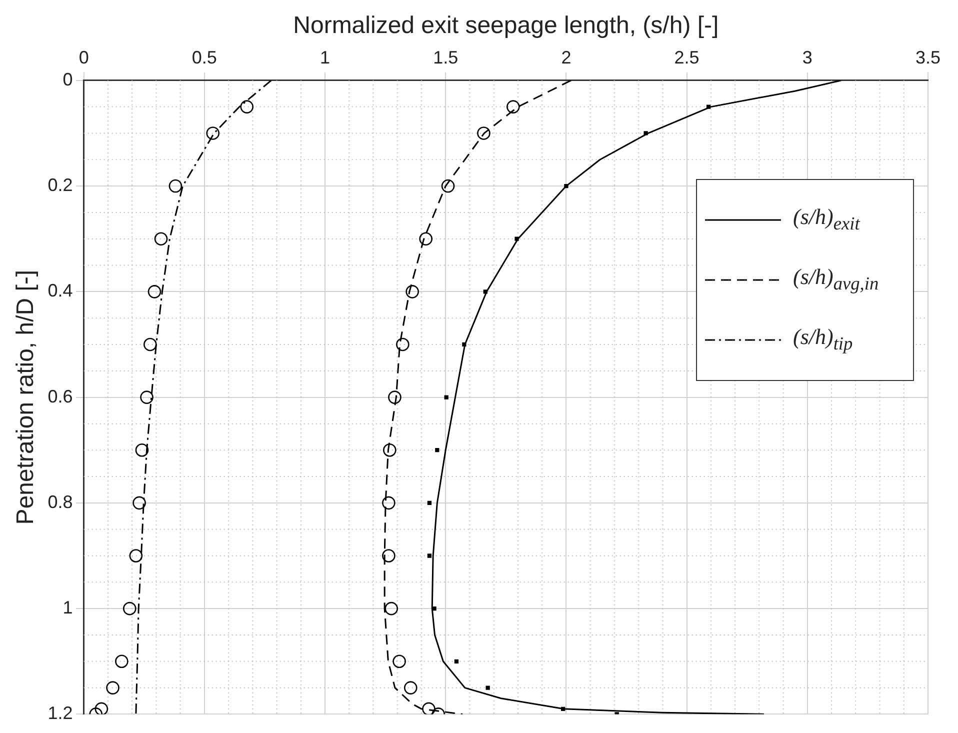 The width and height of the screenshot is (958, 733). I want to click on y-tick-label: 0.8, so click(60, 502).